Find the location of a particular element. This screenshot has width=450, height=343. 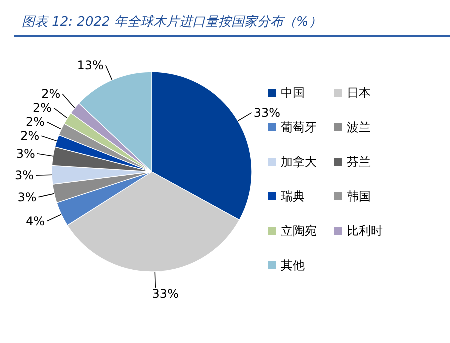

legend-label: 比利时 is located at coordinates (365, 231).